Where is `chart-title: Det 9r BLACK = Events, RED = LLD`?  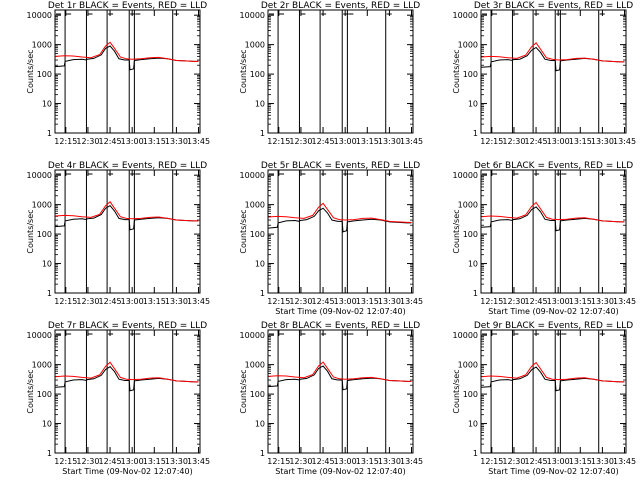
chart-title: Det 9r BLACK = Events, RED = LLD is located at coordinates (553, 326).